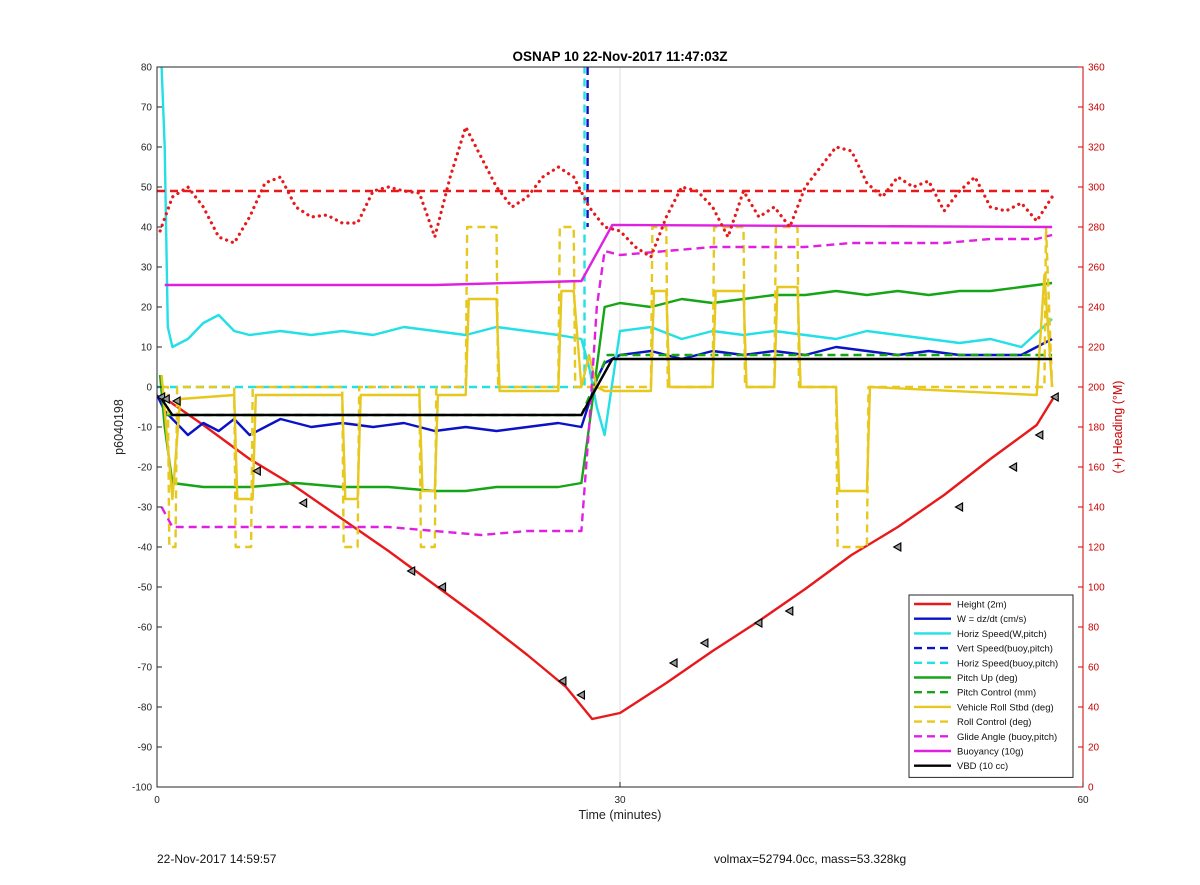 This screenshot has width=1200, height=885. What do you see at coordinates (1002, 634) in the screenshot?
I see `legend-label: Horiz Speed(W,pitch)` at bounding box center [1002, 634].